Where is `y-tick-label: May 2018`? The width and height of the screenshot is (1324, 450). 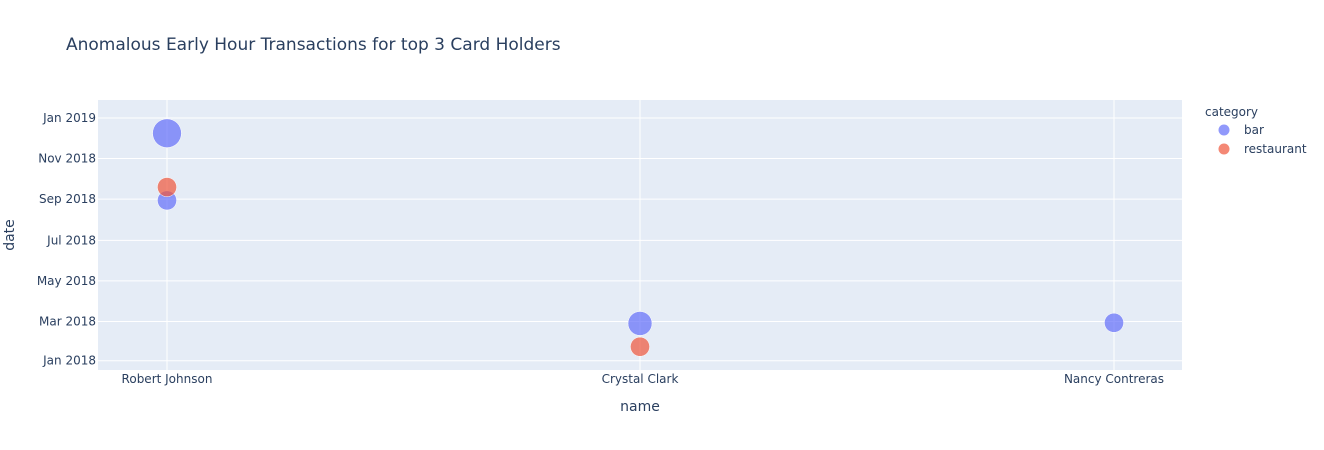 y-tick-label: May 2018 is located at coordinates (66, 281).